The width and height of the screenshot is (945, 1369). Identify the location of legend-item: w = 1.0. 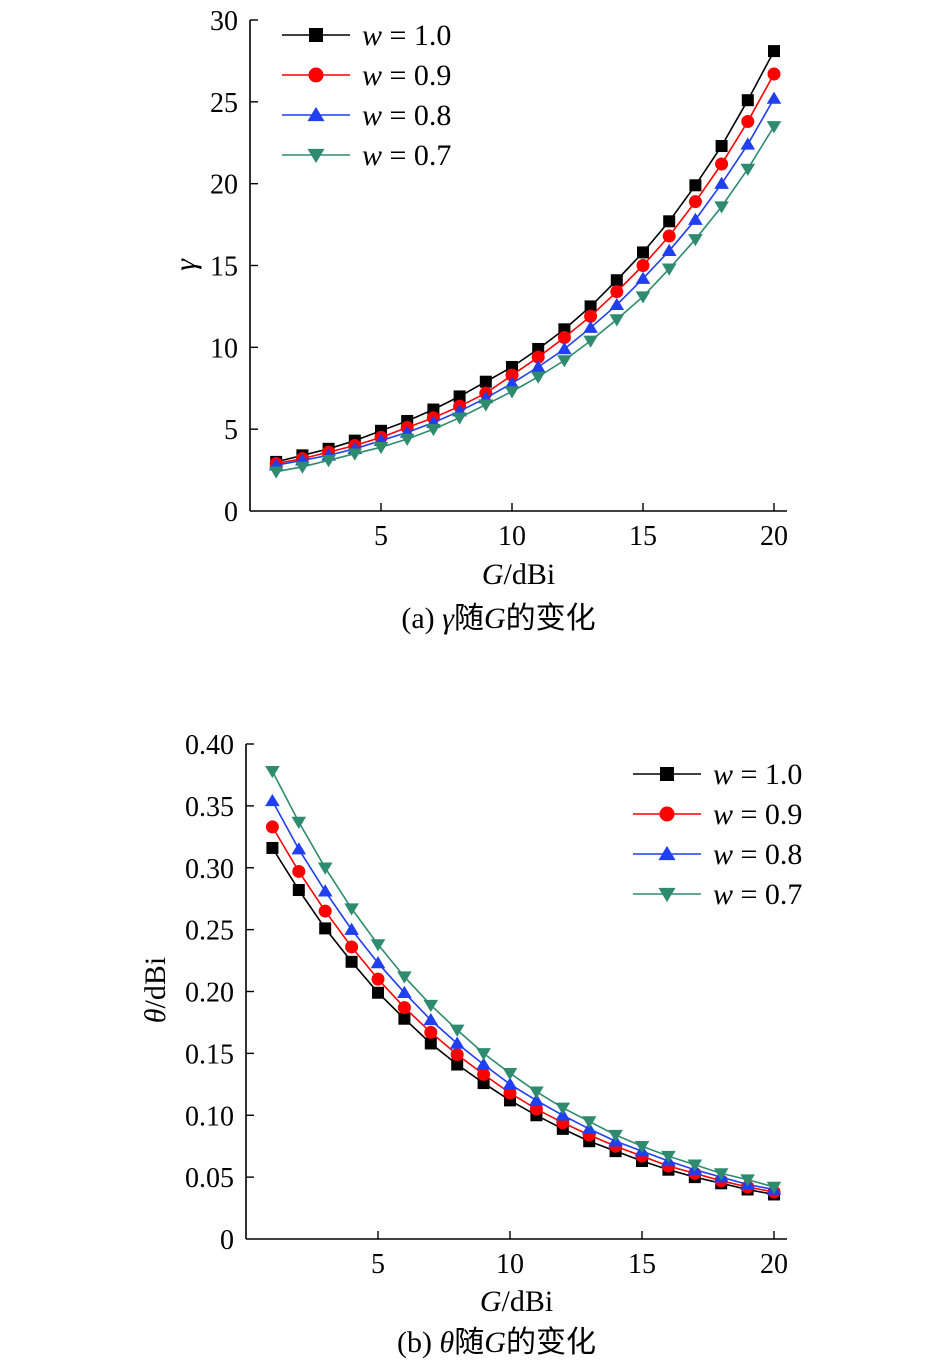
(717, 774).